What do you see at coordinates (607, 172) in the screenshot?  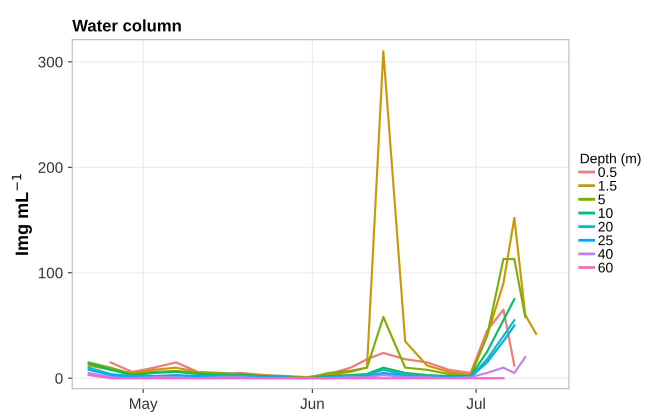 I see `legend-label: 0.5` at bounding box center [607, 172].